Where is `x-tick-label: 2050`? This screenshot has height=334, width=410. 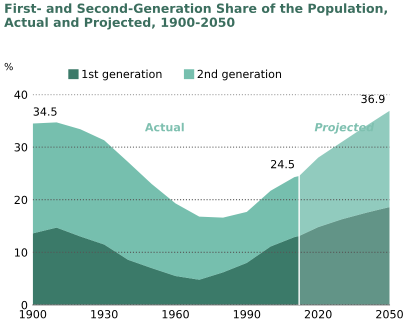 x-tick-label: 2050 is located at coordinates (389, 314).